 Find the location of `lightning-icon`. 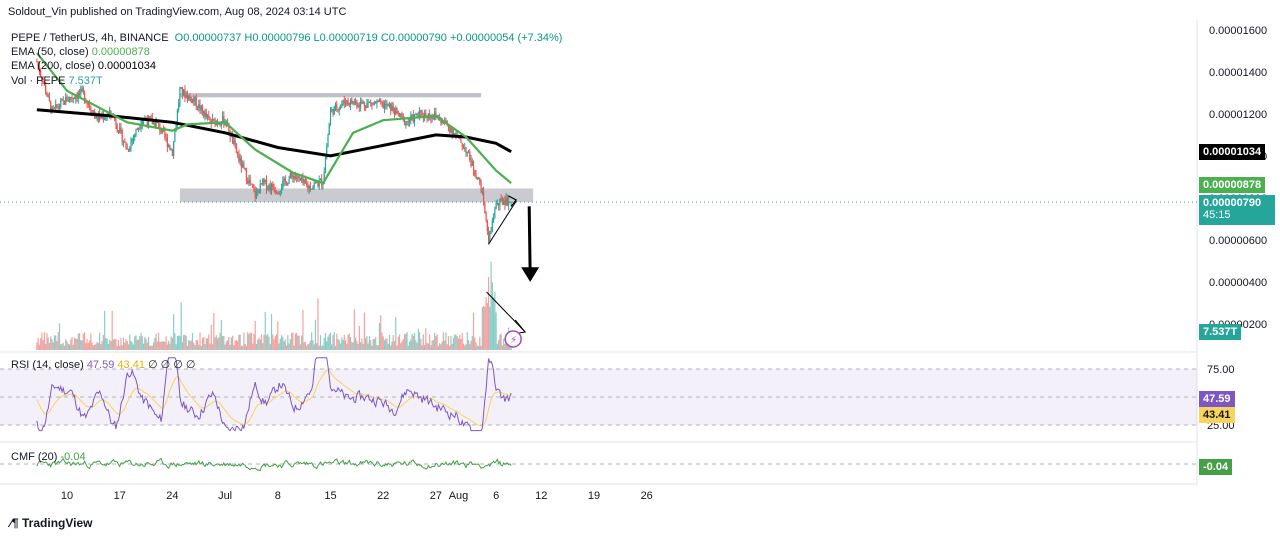

lightning-icon is located at coordinates (513, 339).